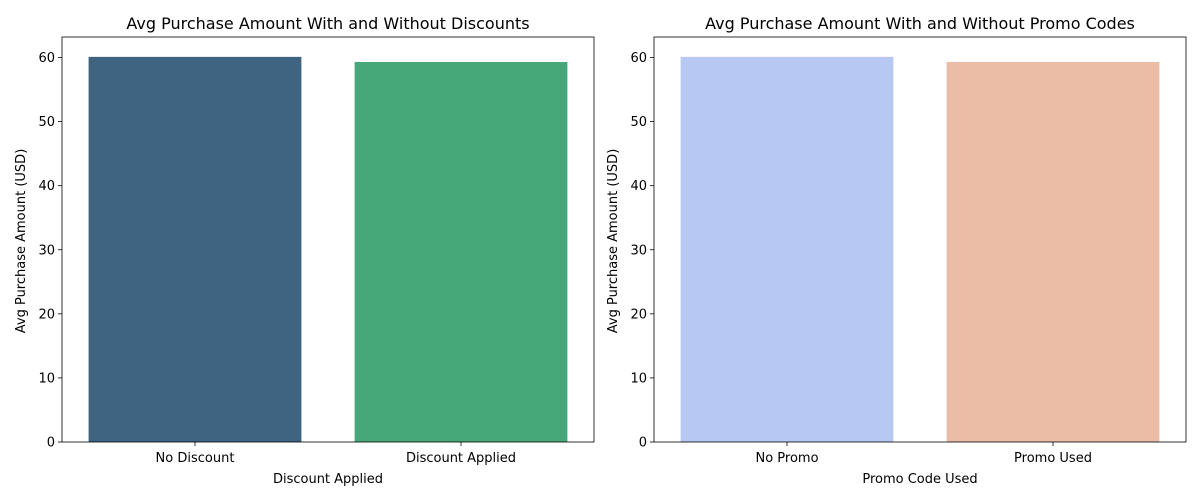  What do you see at coordinates (328, 479) in the screenshot?
I see `x-axis-label: Discount Applied` at bounding box center [328, 479].